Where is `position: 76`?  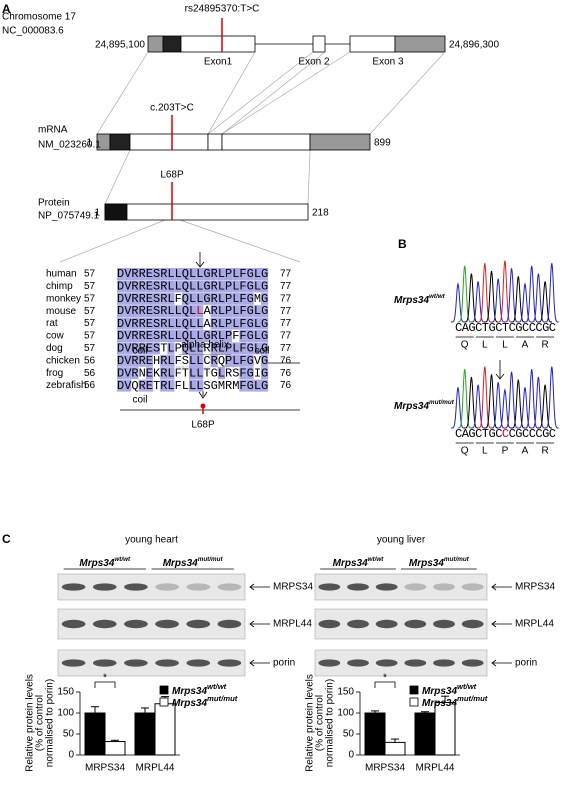 position: 76 is located at coordinates (286, 360).